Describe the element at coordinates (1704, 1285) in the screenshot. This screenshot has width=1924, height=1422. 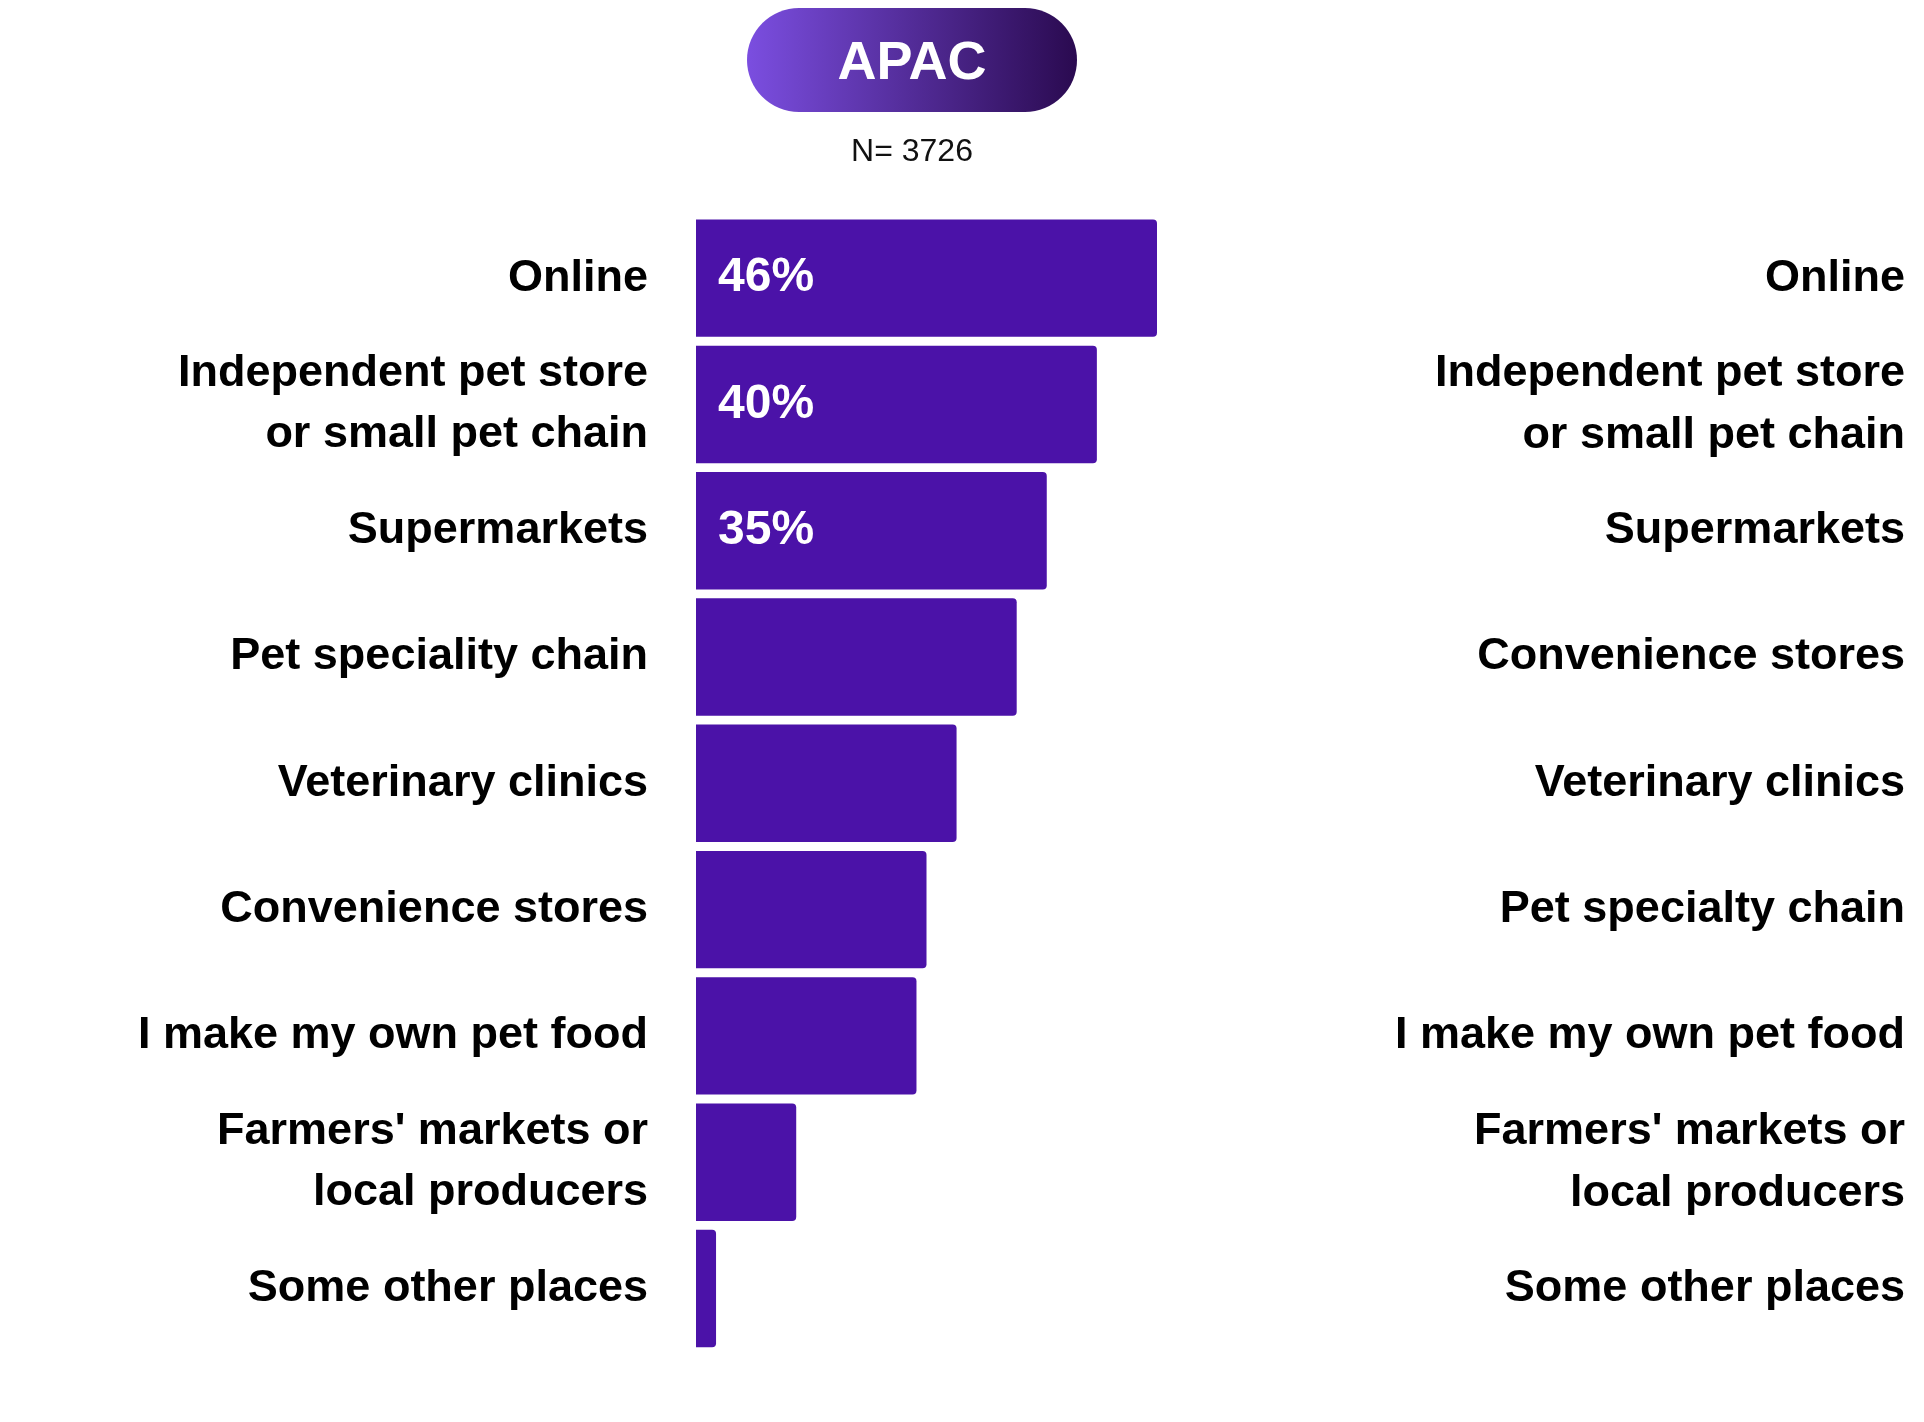
I see `text: Some other places` at that location.